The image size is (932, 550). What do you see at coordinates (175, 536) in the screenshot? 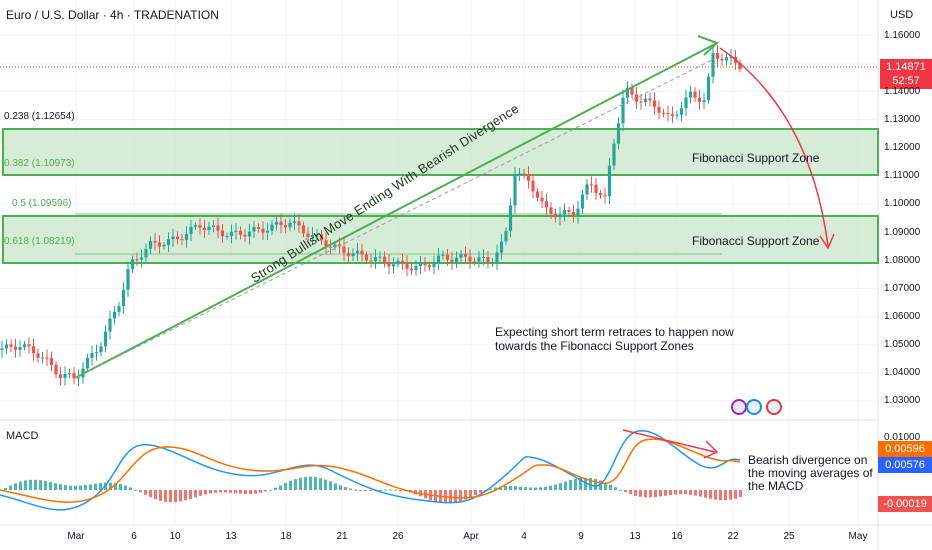
I see `x-tick: 10` at bounding box center [175, 536].